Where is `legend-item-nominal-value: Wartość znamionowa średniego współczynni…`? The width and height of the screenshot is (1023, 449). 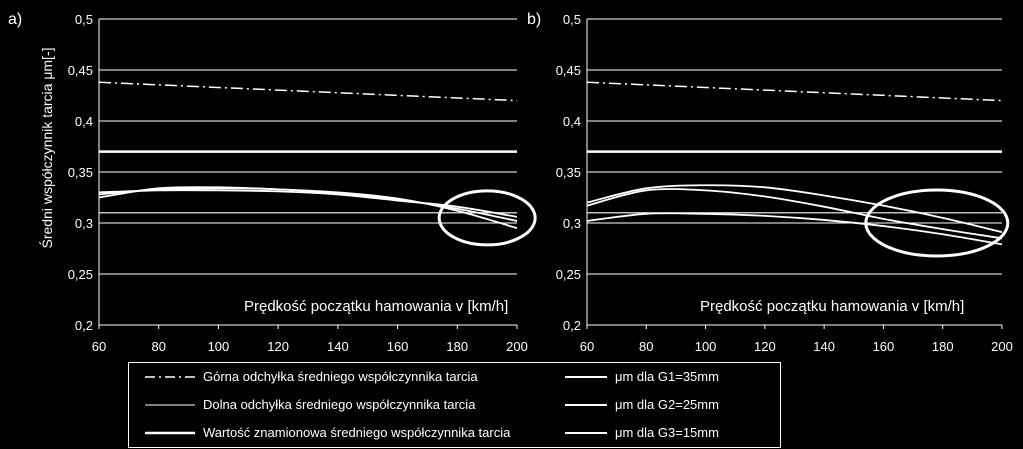
legend-item-nominal-value: Wartość znamionowa średniego współczynni… is located at coordinates (327, 432).